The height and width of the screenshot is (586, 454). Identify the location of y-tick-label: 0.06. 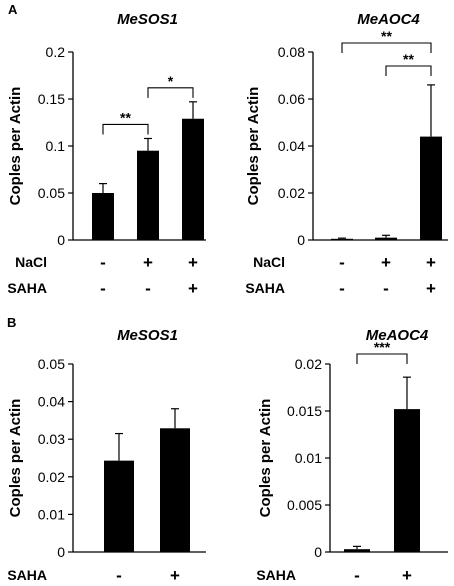
(291, 99).